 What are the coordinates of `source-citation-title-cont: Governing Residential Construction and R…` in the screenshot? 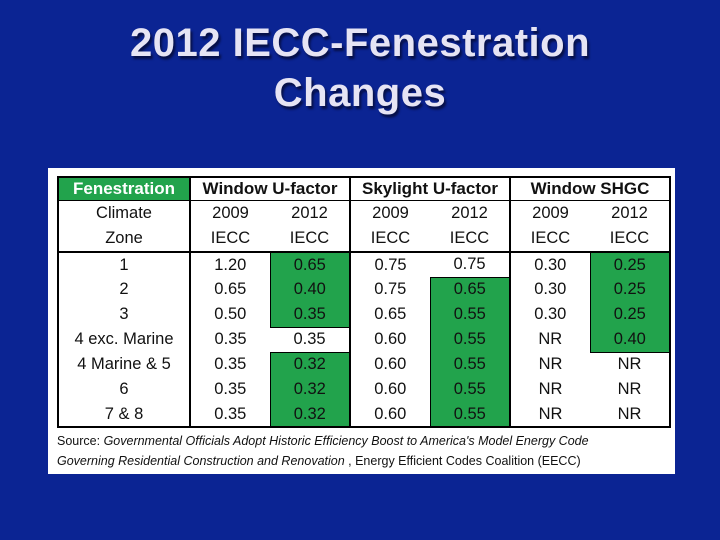 It's located at (201, 461).